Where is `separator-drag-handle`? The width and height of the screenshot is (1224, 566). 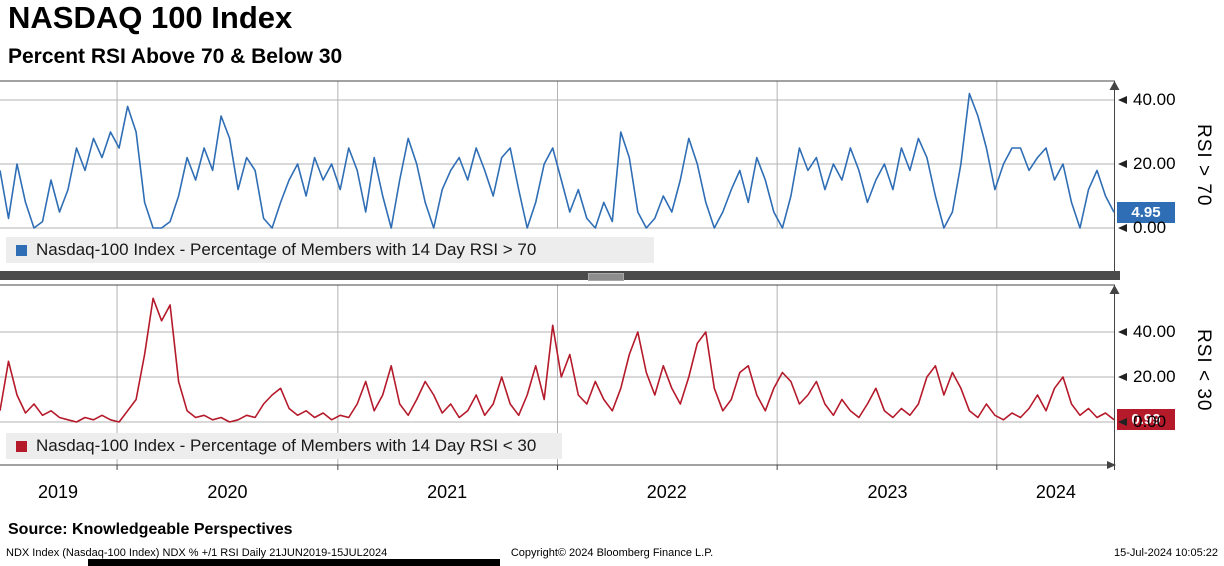 separator-drag-handle is located at coordinates (606, 276).